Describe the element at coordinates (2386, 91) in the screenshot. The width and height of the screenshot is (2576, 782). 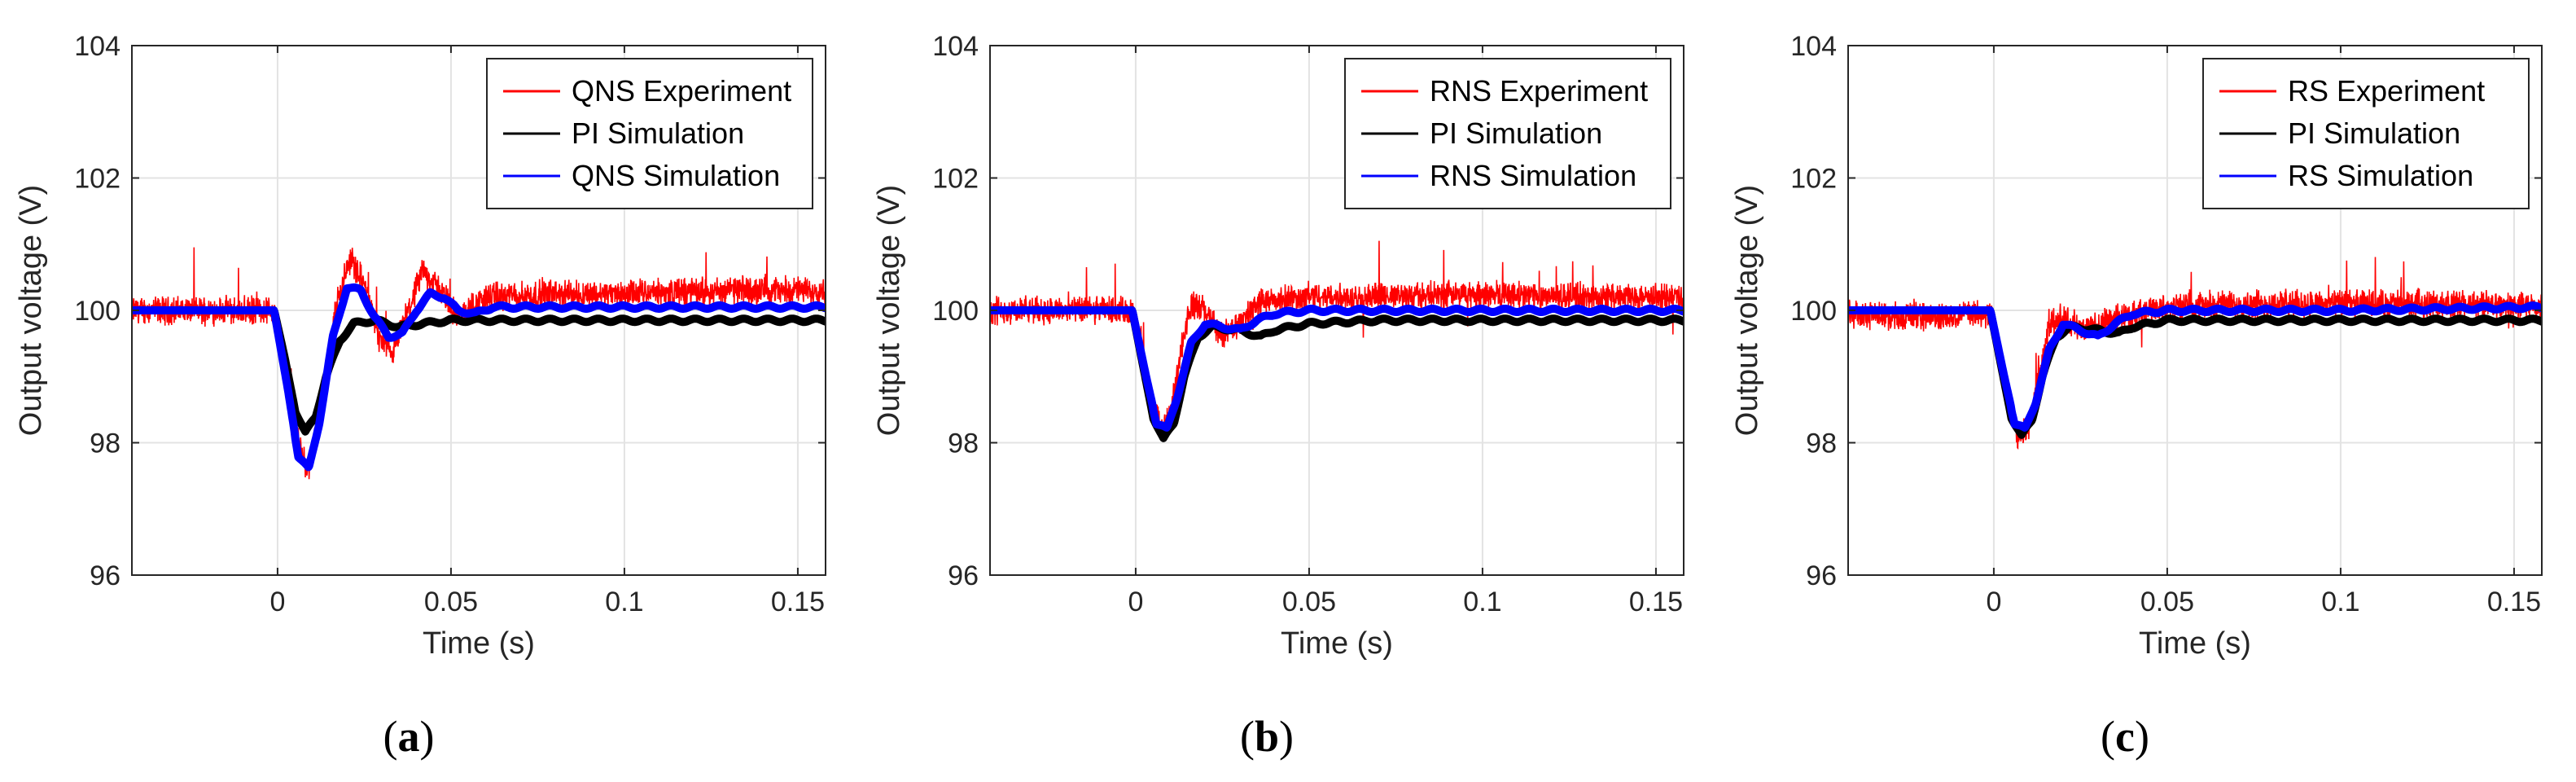
I see `legend-entry-label: RS Experiment` at that location.